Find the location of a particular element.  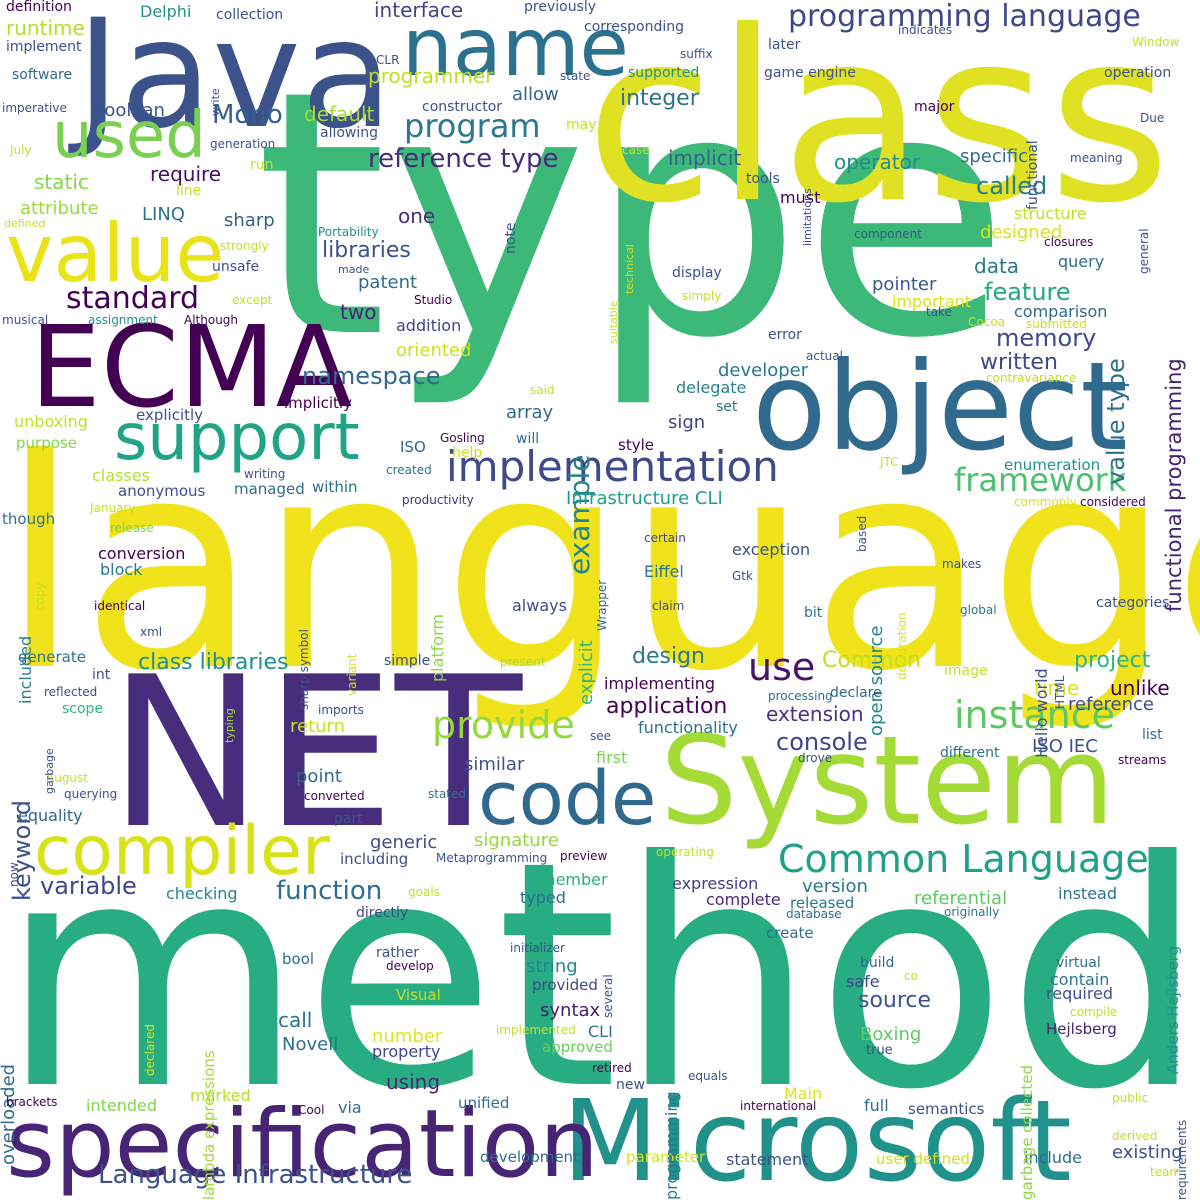

cloud-word: drove is located at coordinates (815, 758).